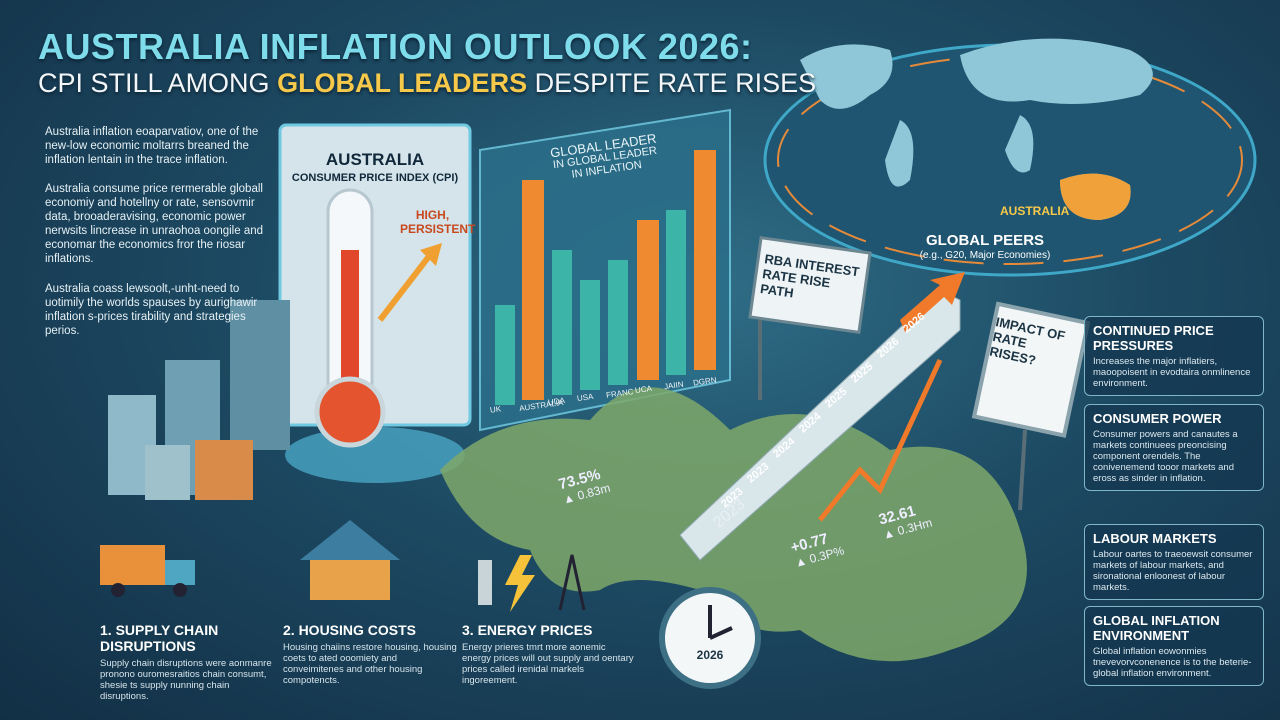 Image resolution: width=1280 pixels, height=720 pixels. What do you see at coordinates (532, 583) in the screenshot?
I see `energy` at bounding box center [532, 583].